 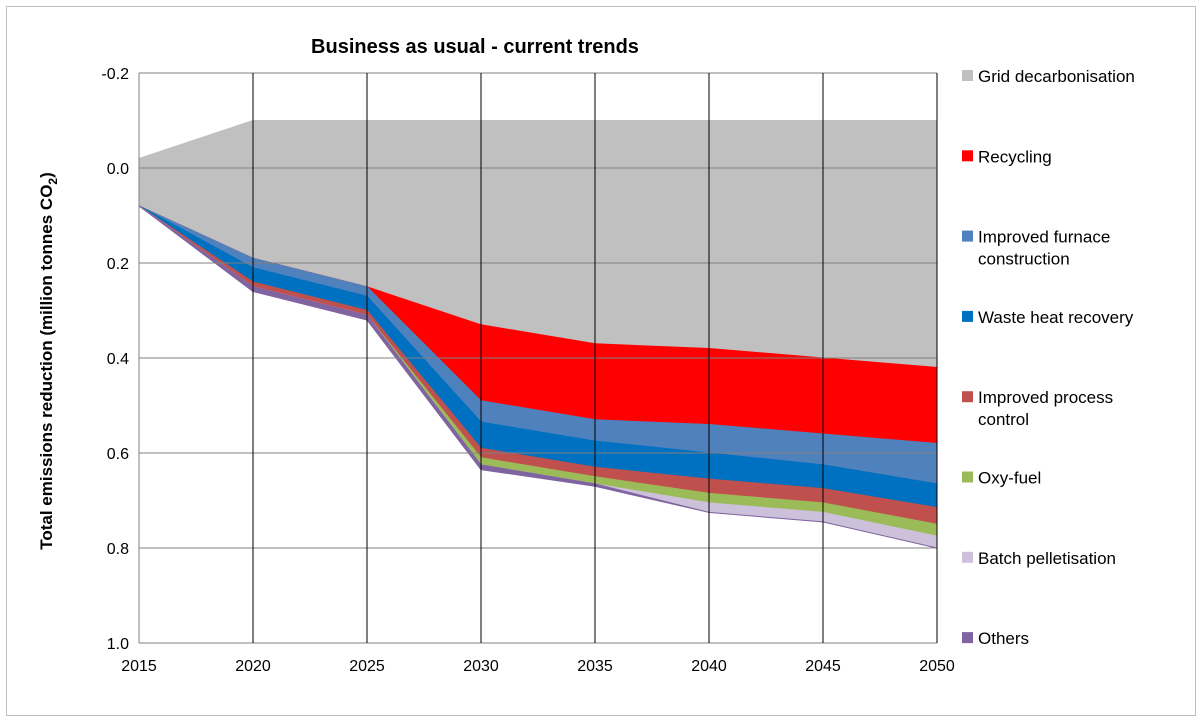 What do you see at coordinates (1047, 558) in the screenshot?
I see `legend-label: Batch pelletisation` at bounding box center [1047, 558].